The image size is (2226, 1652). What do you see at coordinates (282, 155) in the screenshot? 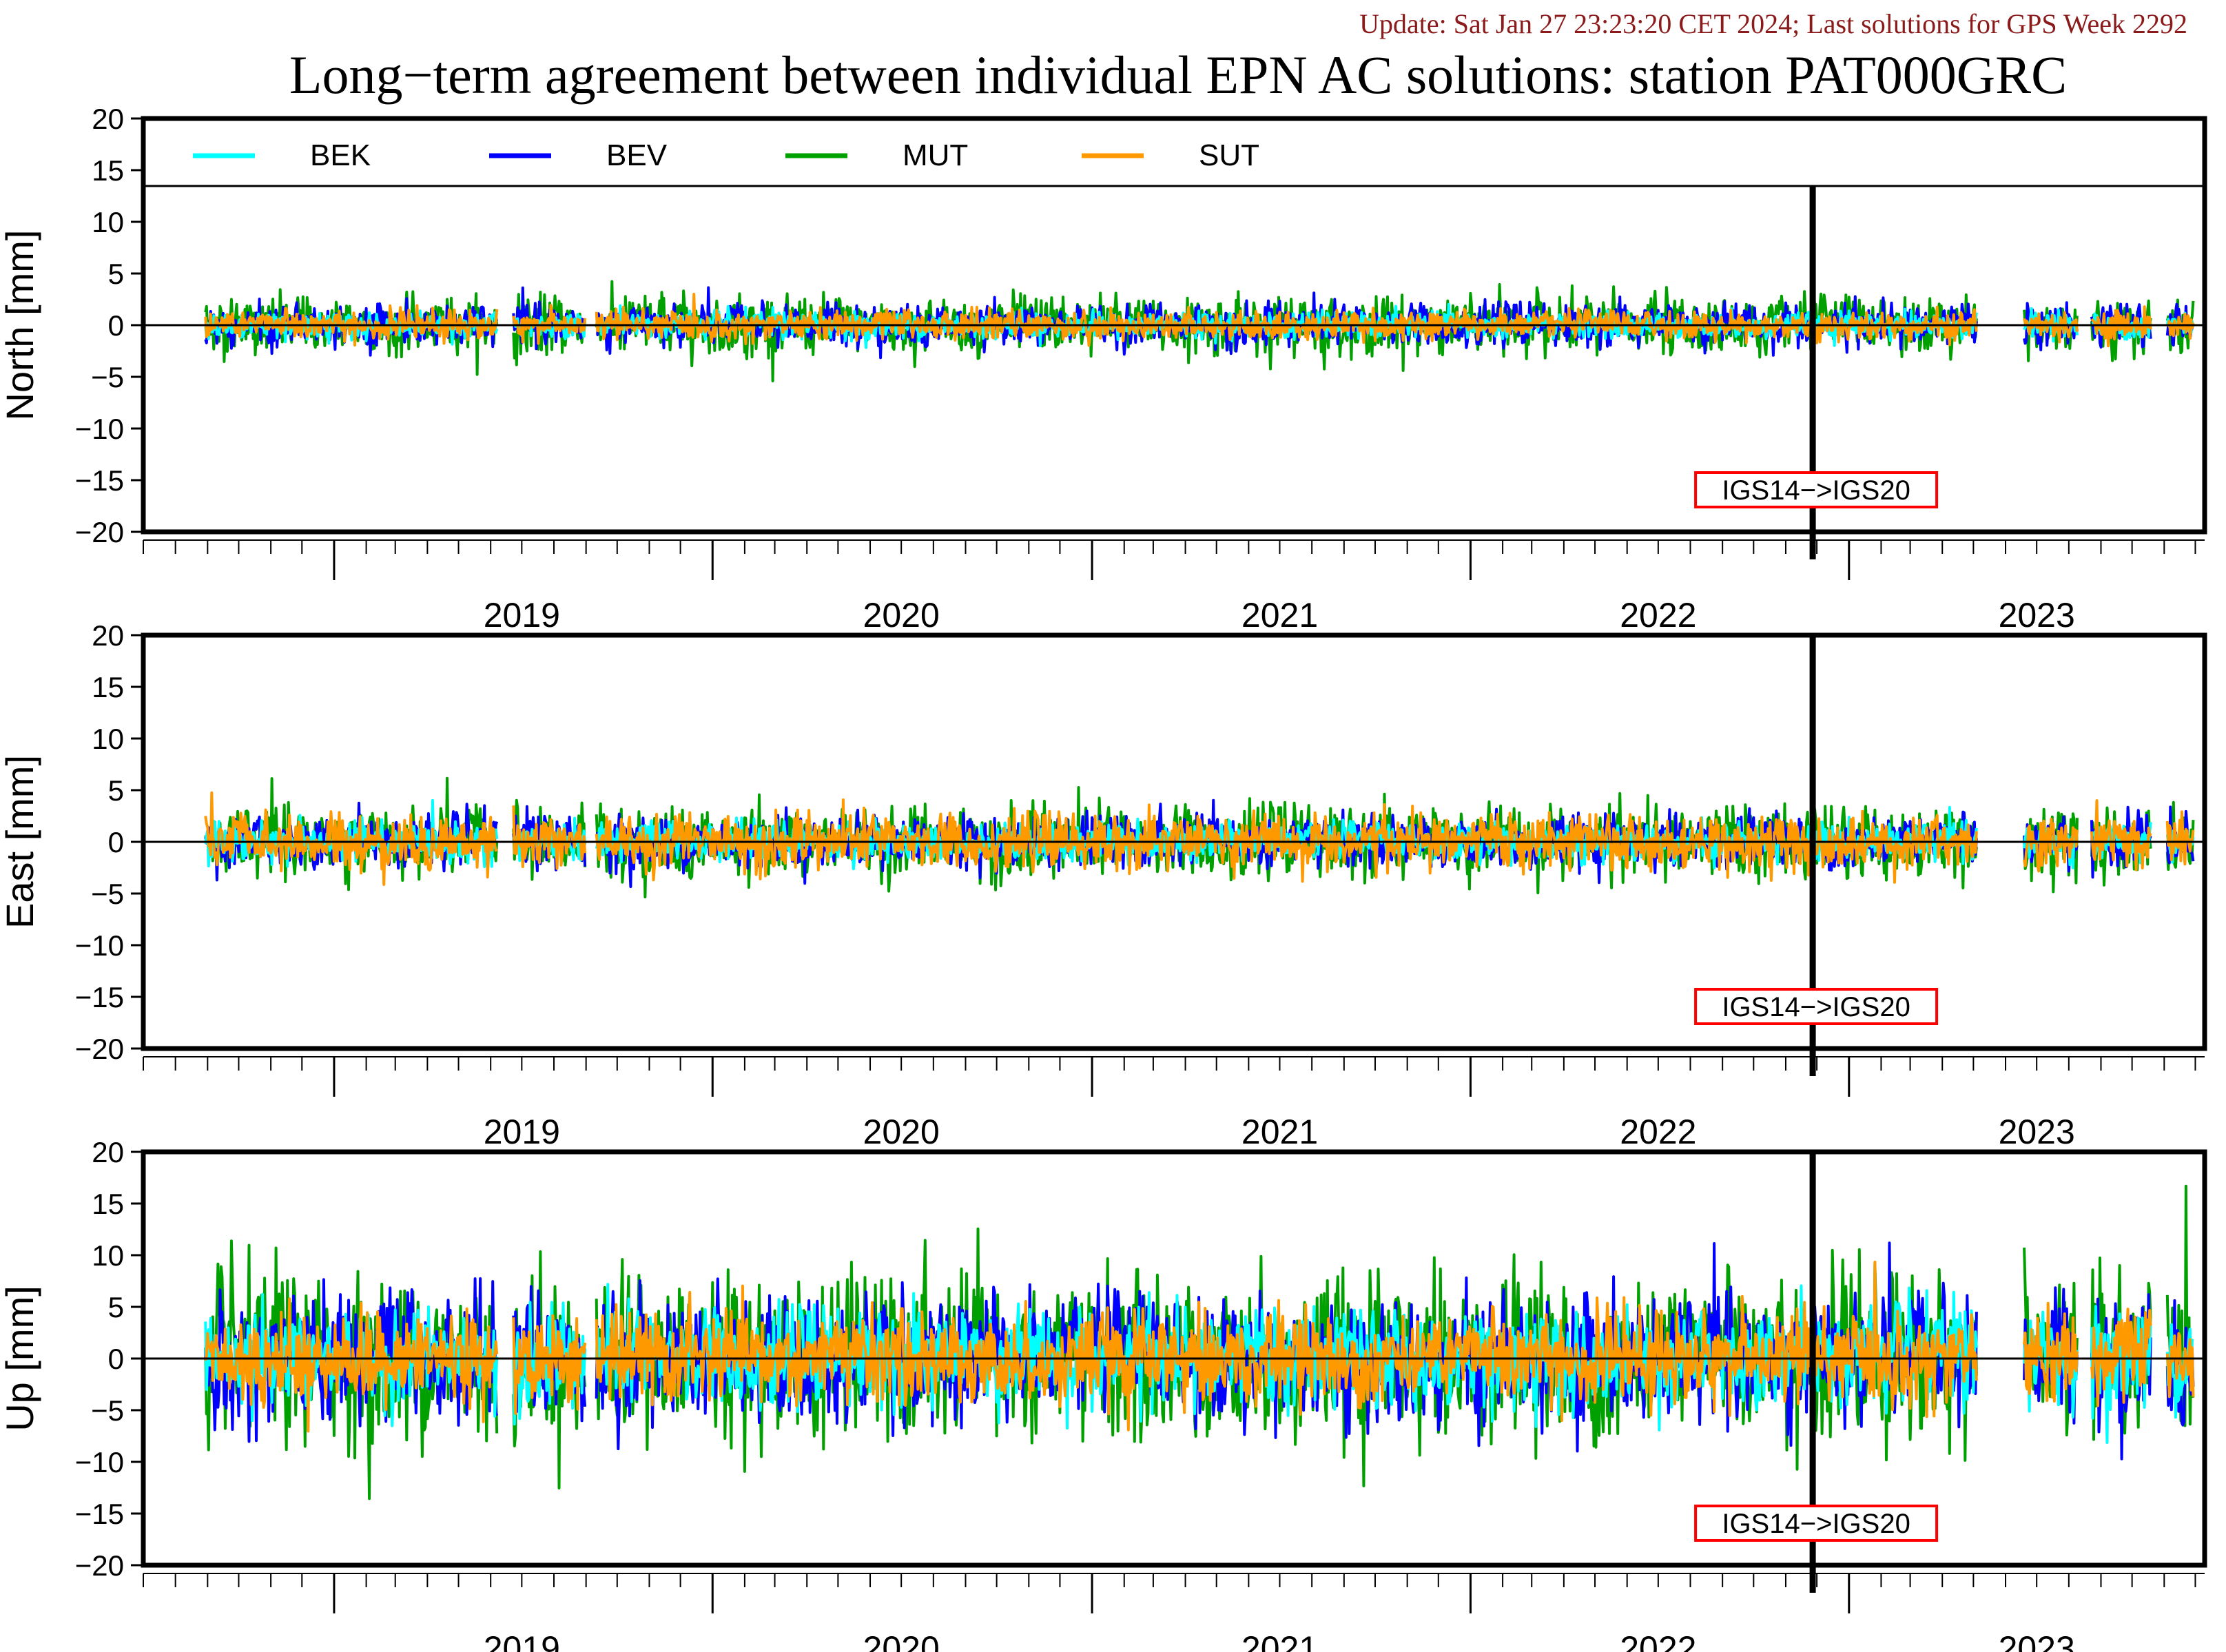
I see `legend-item-bek: BEK` at bounding box center [282, 155].